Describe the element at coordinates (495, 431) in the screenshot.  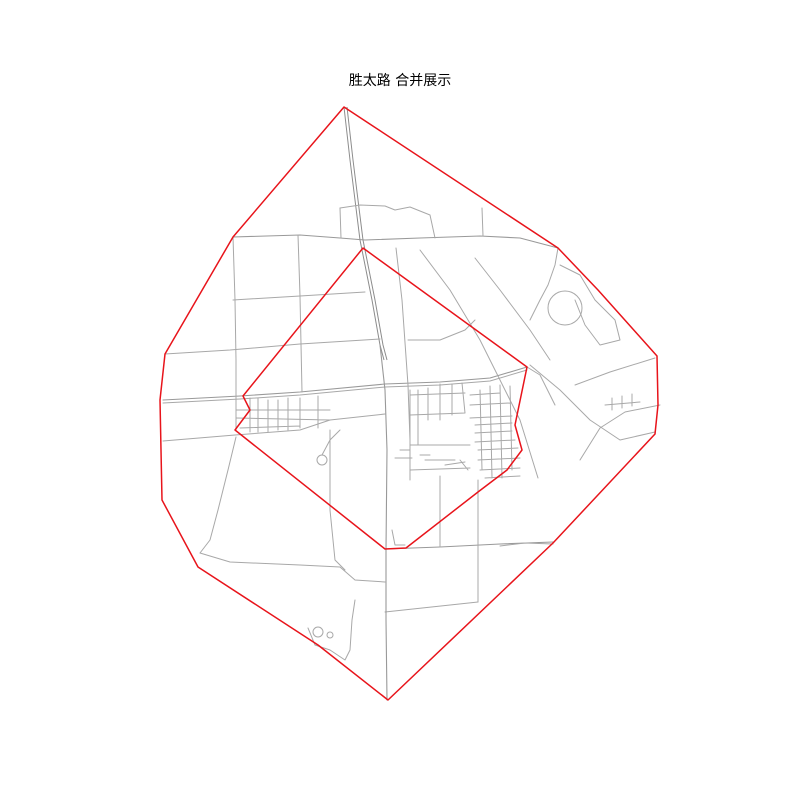
I see `road-grid-east` at that location.